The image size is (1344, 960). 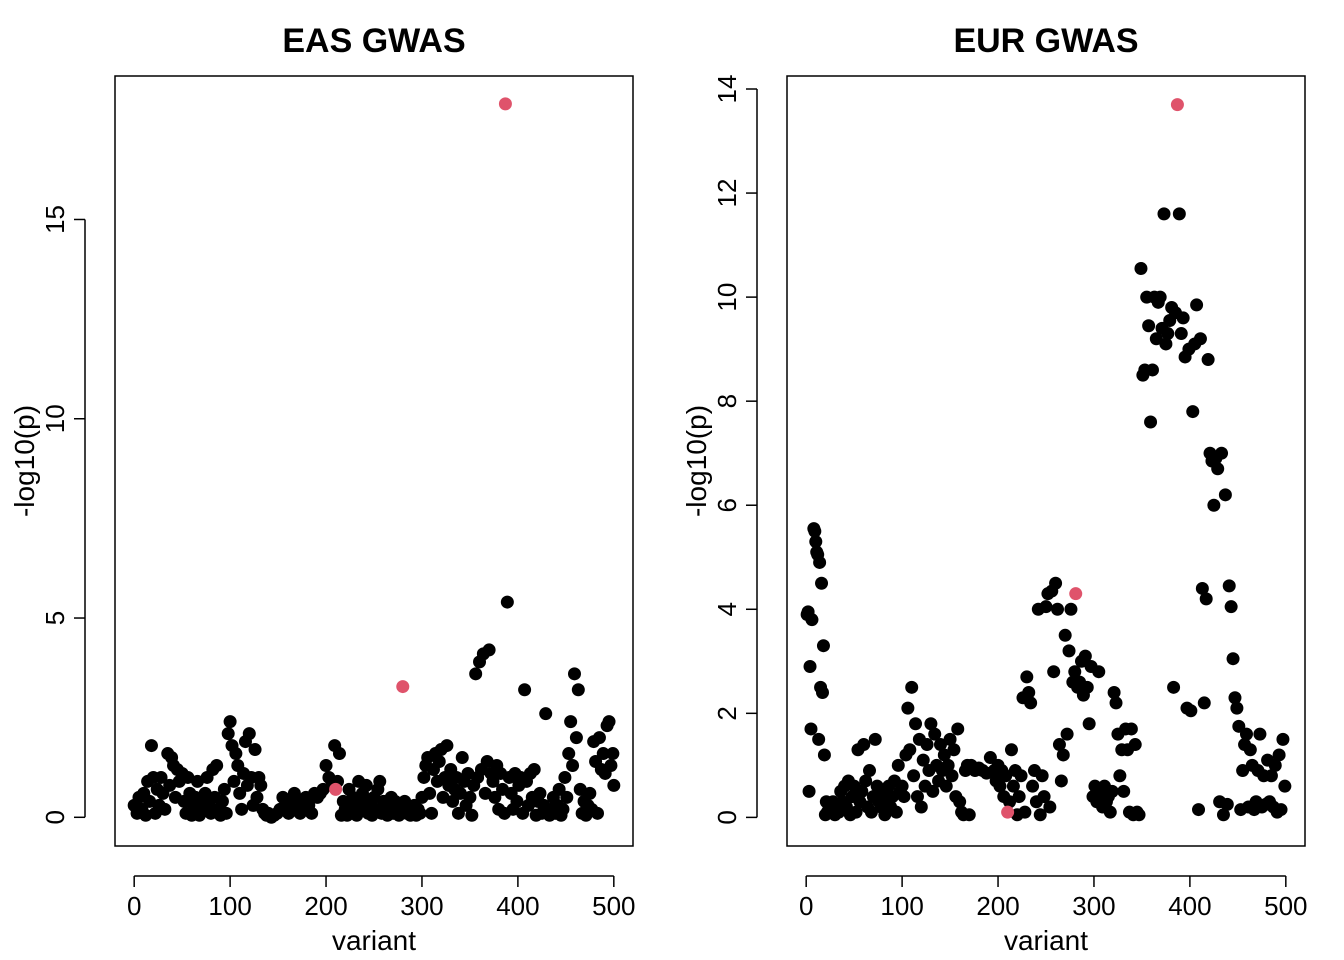 I want to click on chart-title: EUR GWAS, so click(x=1045, y=41).